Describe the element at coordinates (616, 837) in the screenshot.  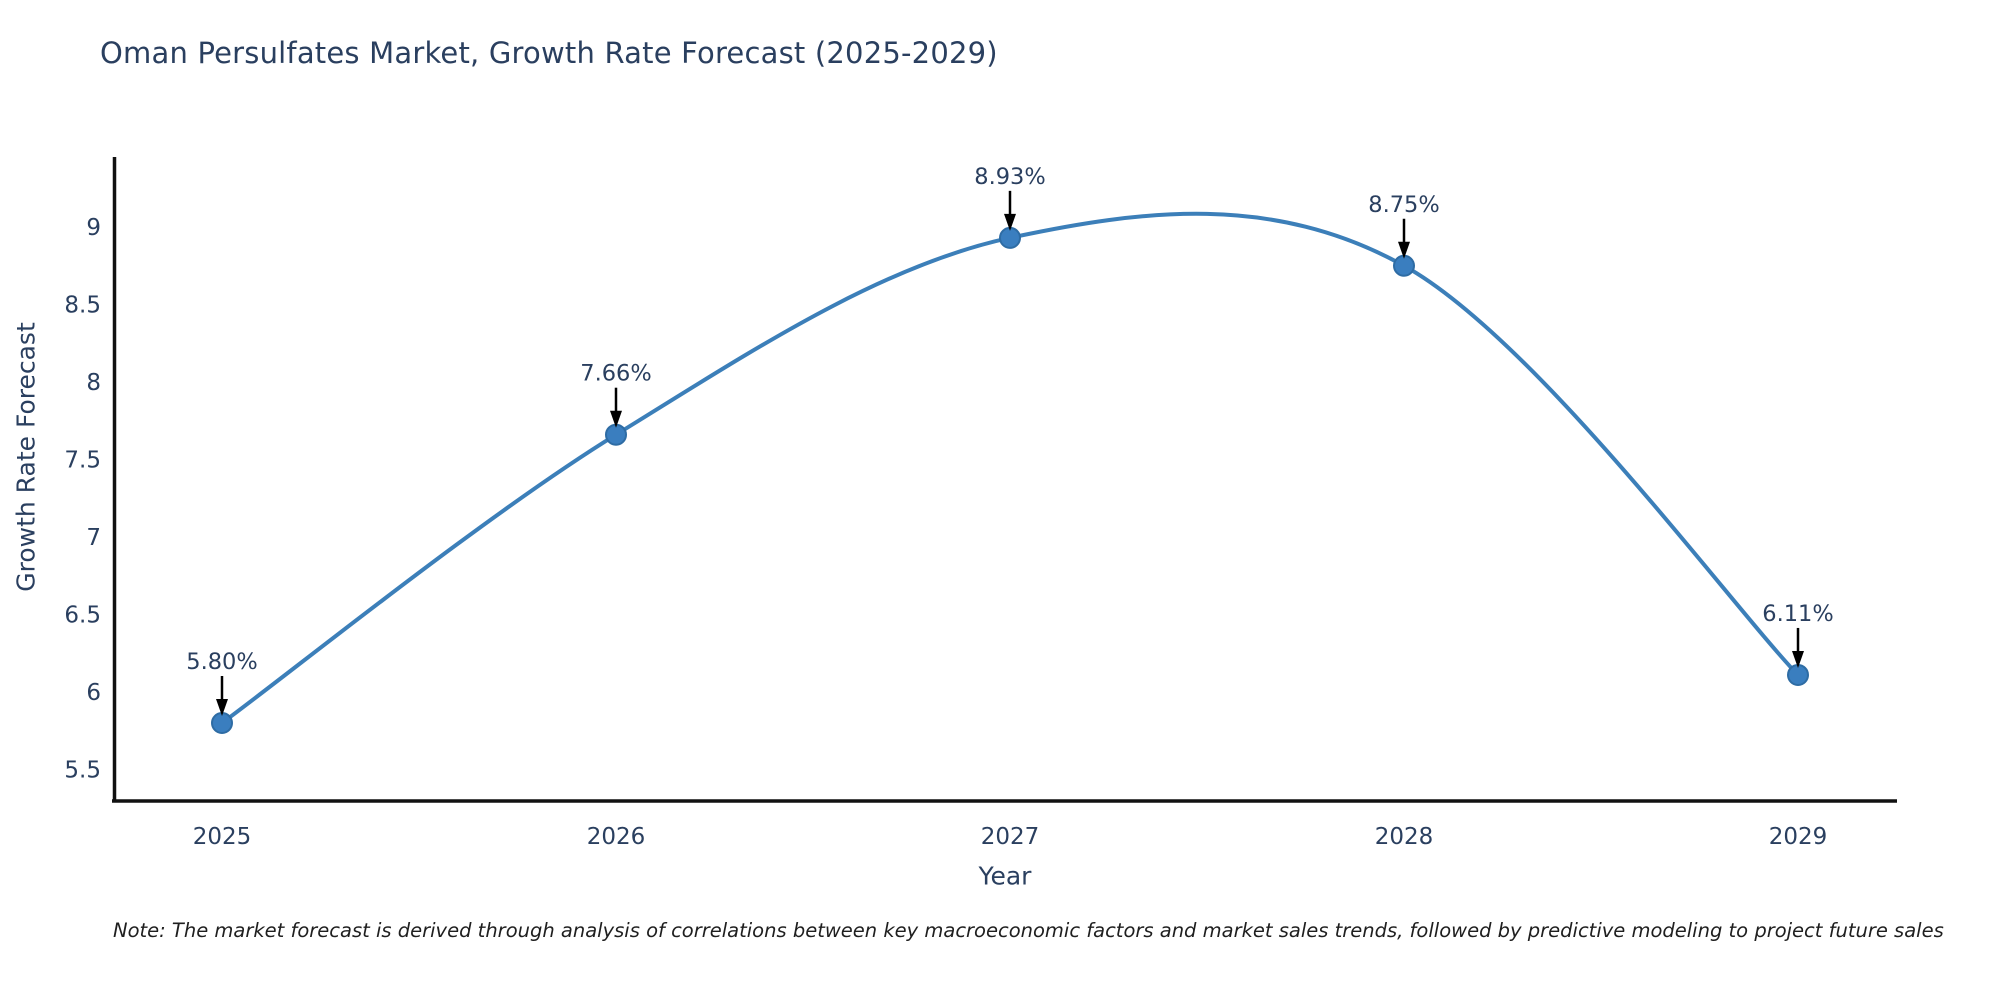
I see `x-tick-label: 2026` at that location.